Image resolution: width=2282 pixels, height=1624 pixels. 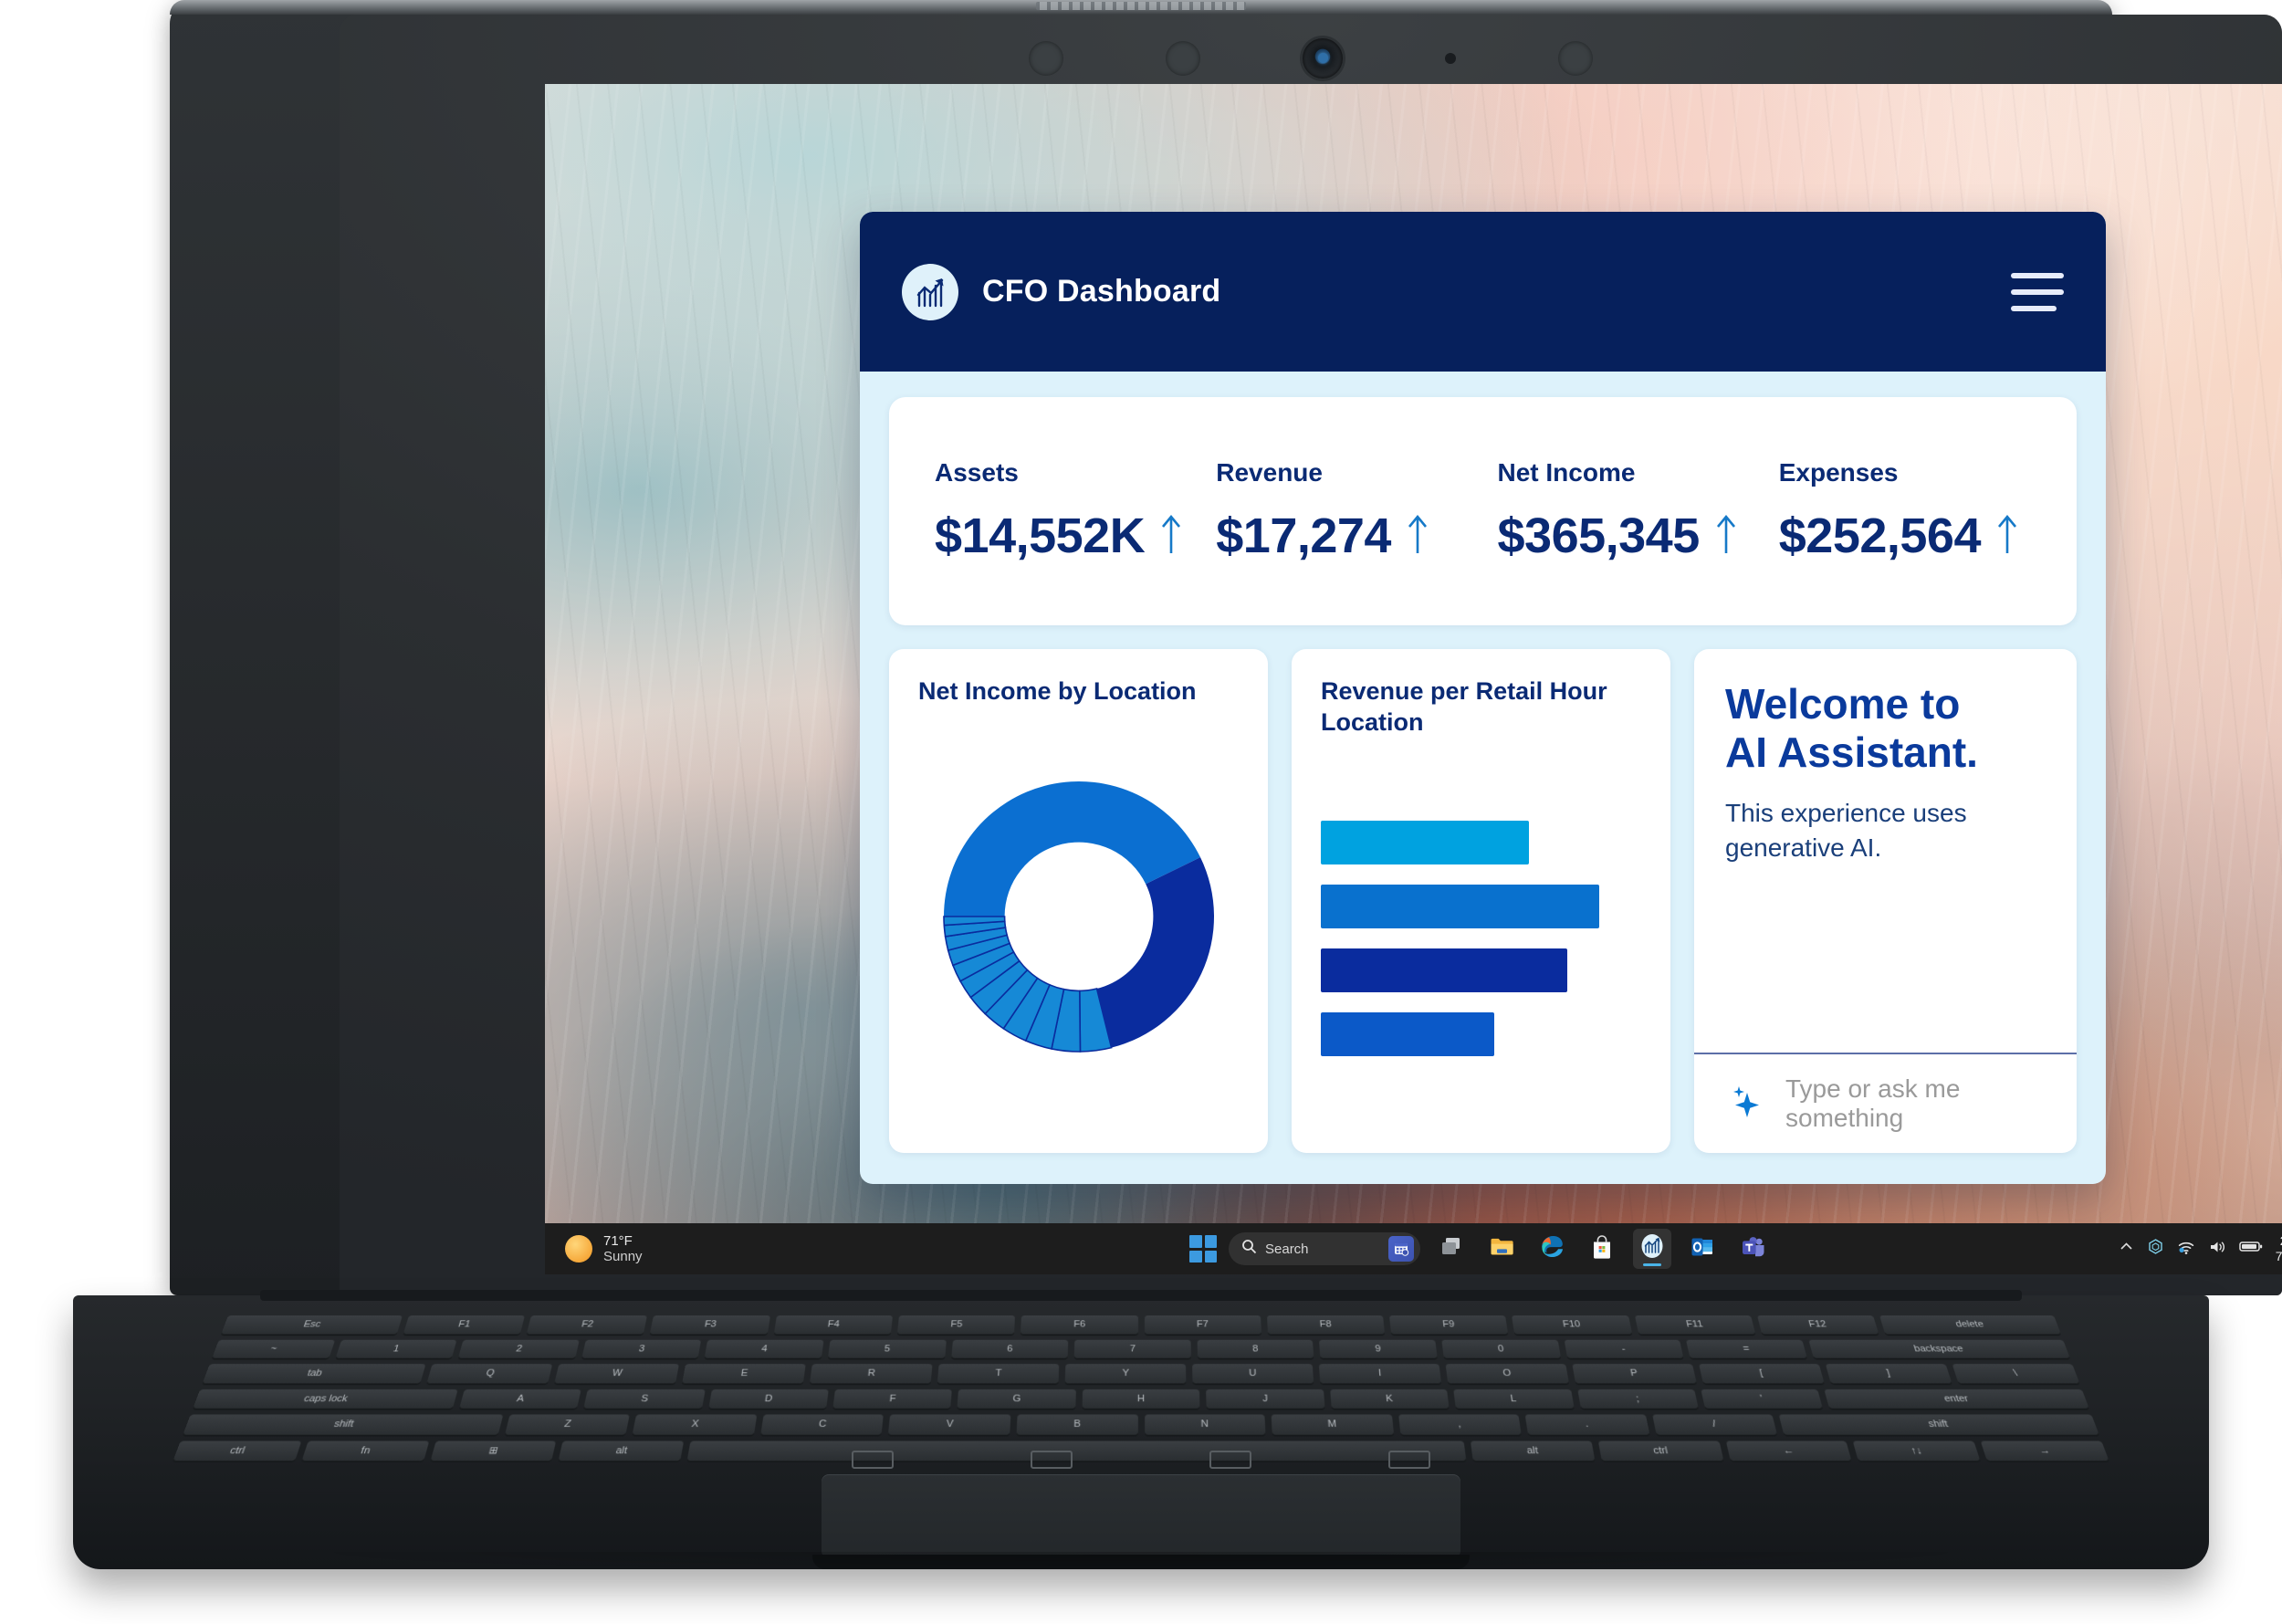 What do you see at coordinates (1203, 1249) in the screenshot?
I see `windows-start-icon` at bounding box center [1203, 1249].